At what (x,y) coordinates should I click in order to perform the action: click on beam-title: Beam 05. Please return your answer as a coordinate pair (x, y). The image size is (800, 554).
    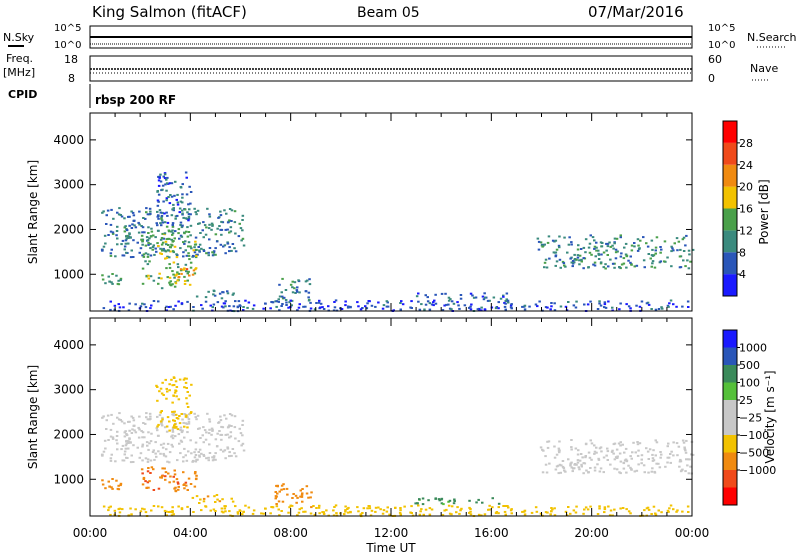
    Looking at the image, I should click on (388, 13).